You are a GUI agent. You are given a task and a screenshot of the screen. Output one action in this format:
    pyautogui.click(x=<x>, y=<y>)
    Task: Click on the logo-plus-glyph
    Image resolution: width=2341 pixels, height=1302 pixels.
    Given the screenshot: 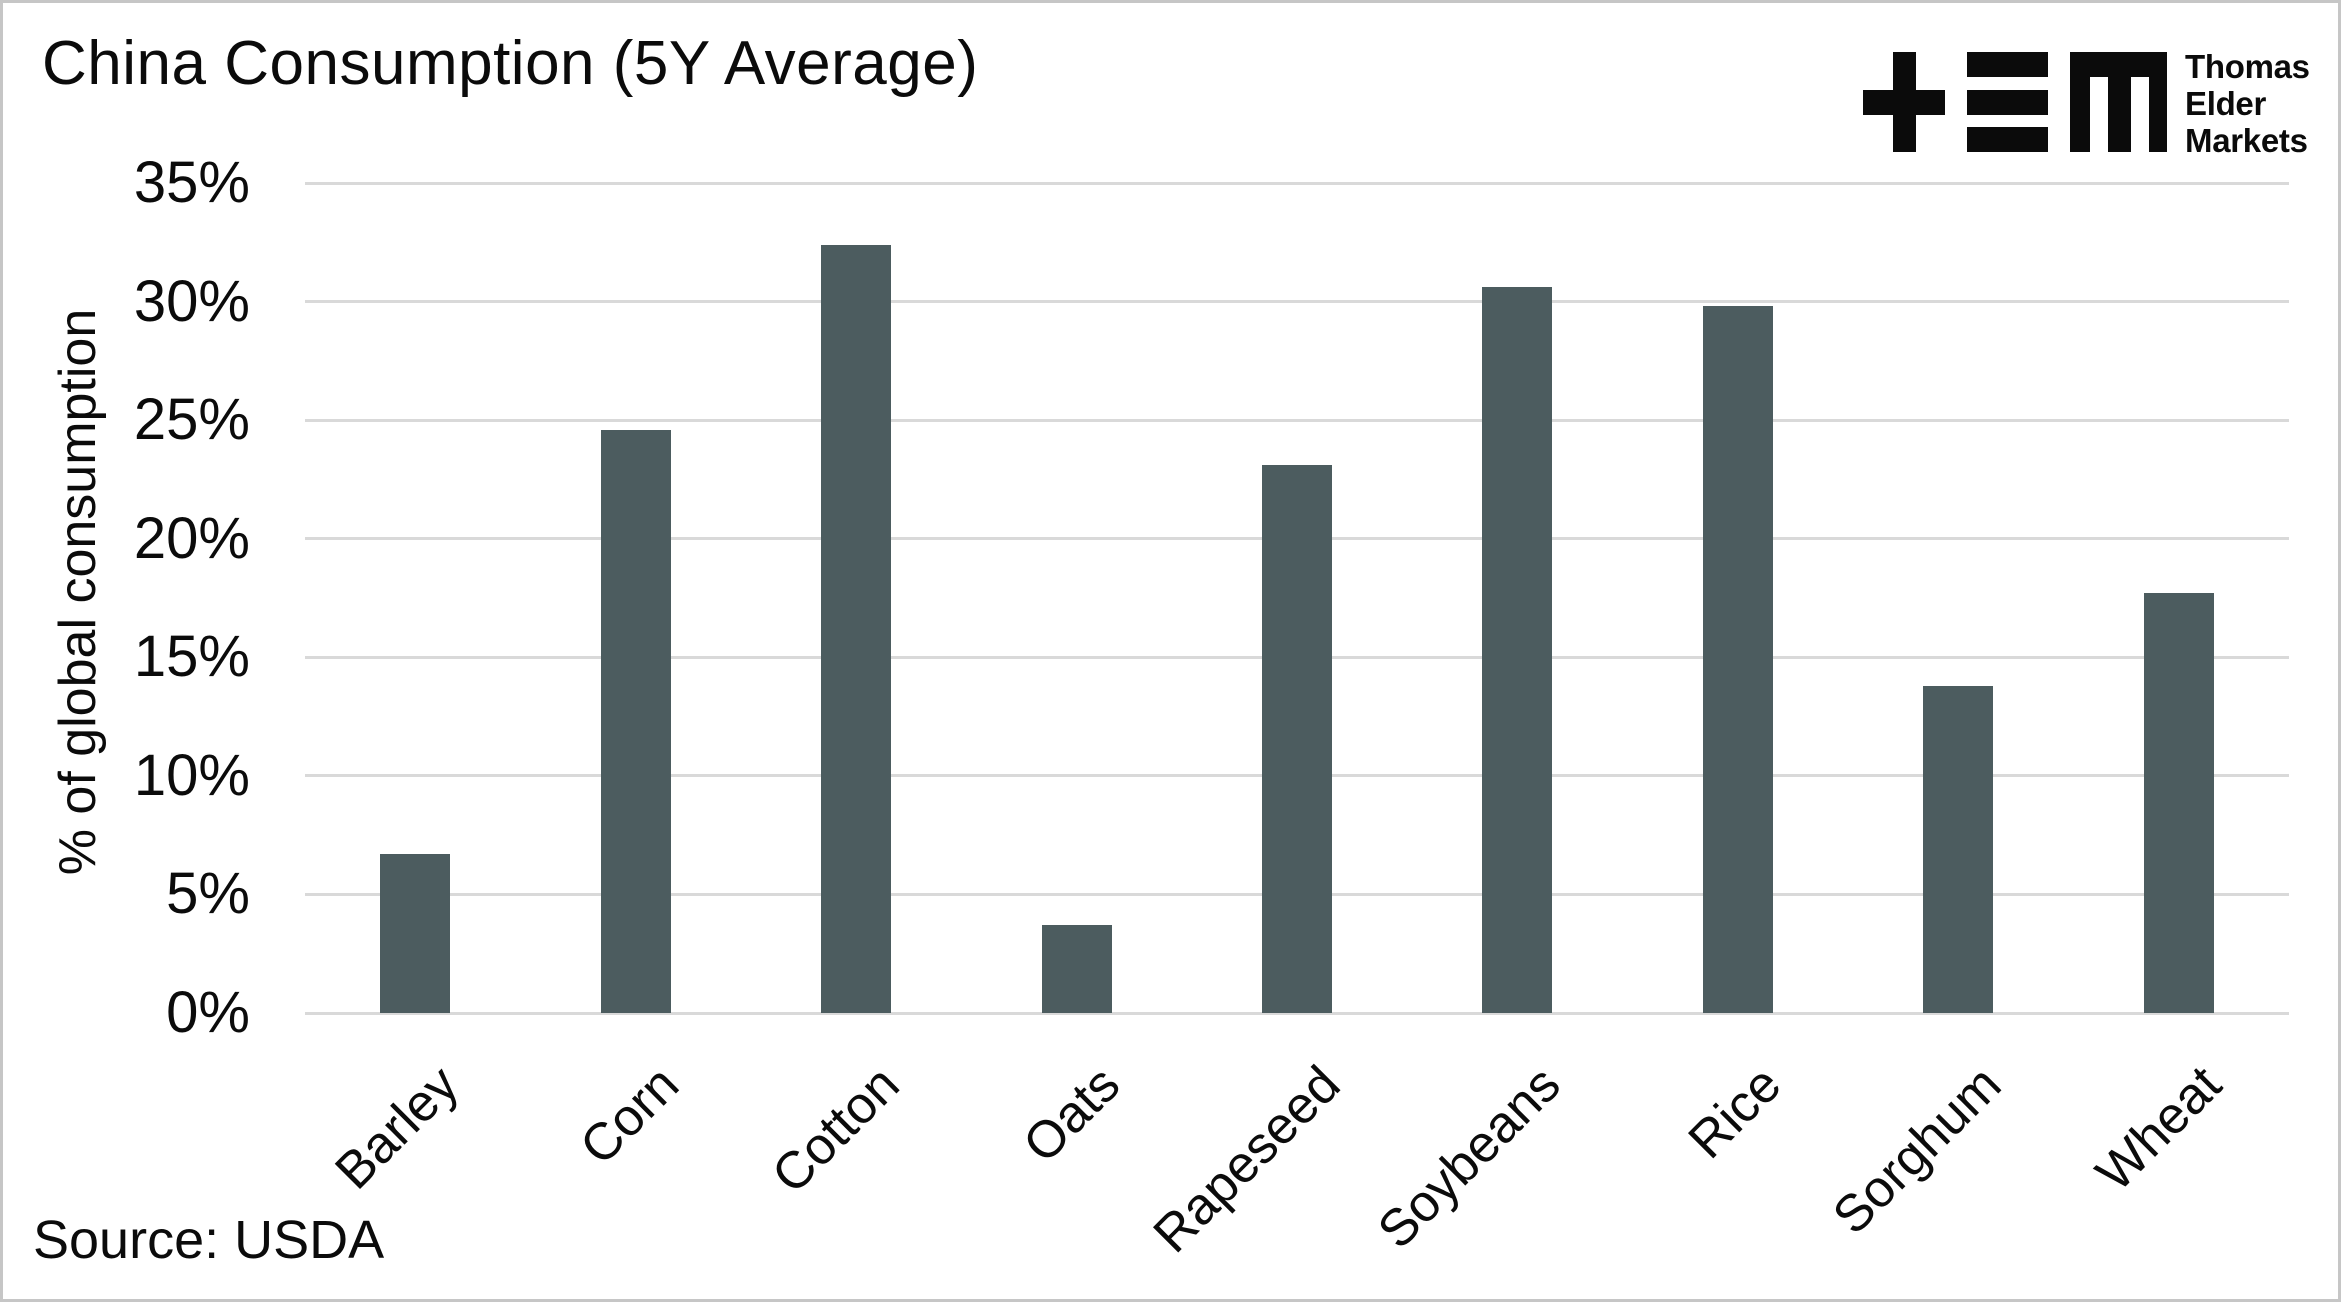 What is the action you would take?
    pyautogui.click(x=1904, y=102)
    